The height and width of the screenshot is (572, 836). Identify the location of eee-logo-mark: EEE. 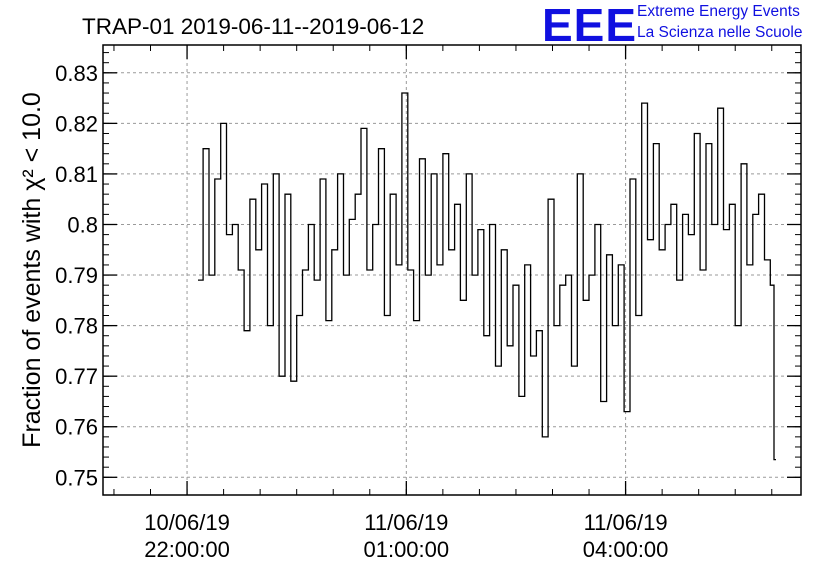
(590, 25).